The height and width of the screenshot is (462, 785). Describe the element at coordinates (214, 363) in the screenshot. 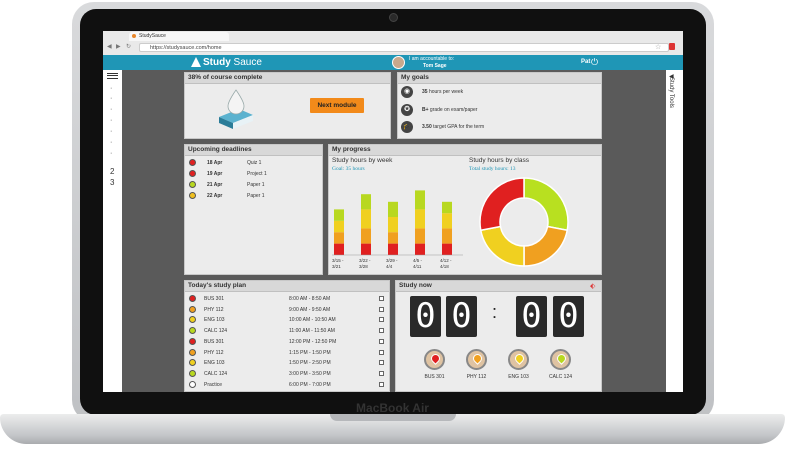

I see `plan-class: ENG 103` at that location.